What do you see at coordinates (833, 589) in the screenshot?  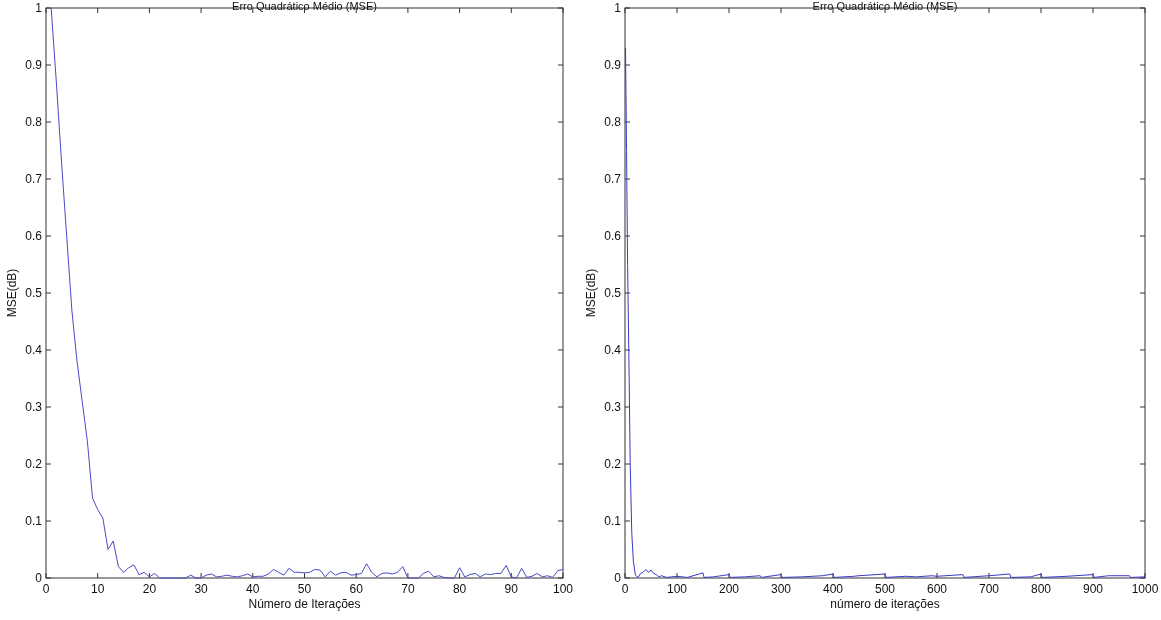 I see `x-tick-label: 400` at bounding box center [833, 589].